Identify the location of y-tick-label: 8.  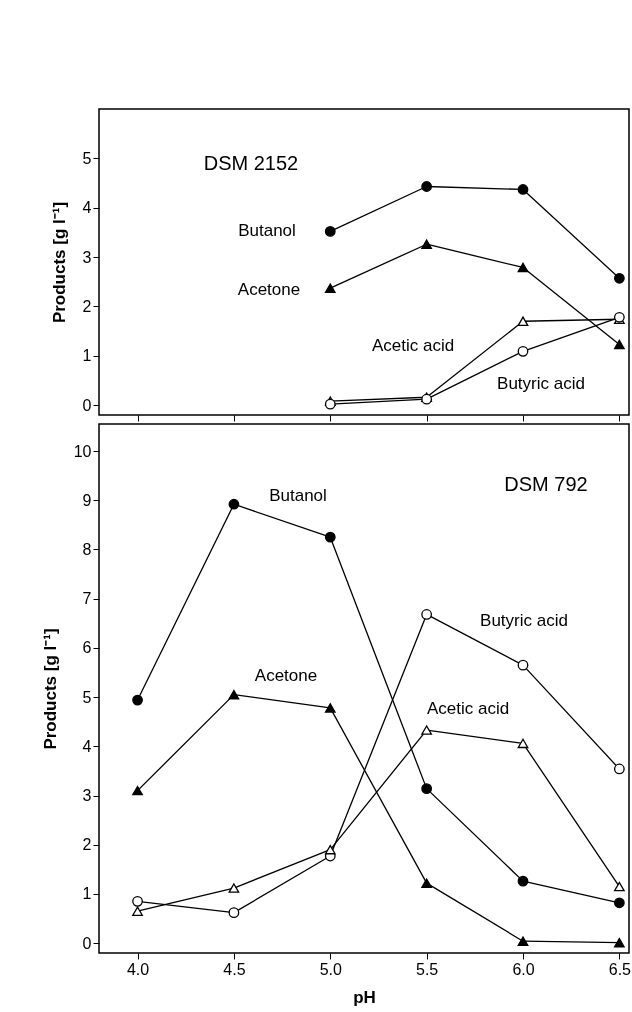
(87, 549).